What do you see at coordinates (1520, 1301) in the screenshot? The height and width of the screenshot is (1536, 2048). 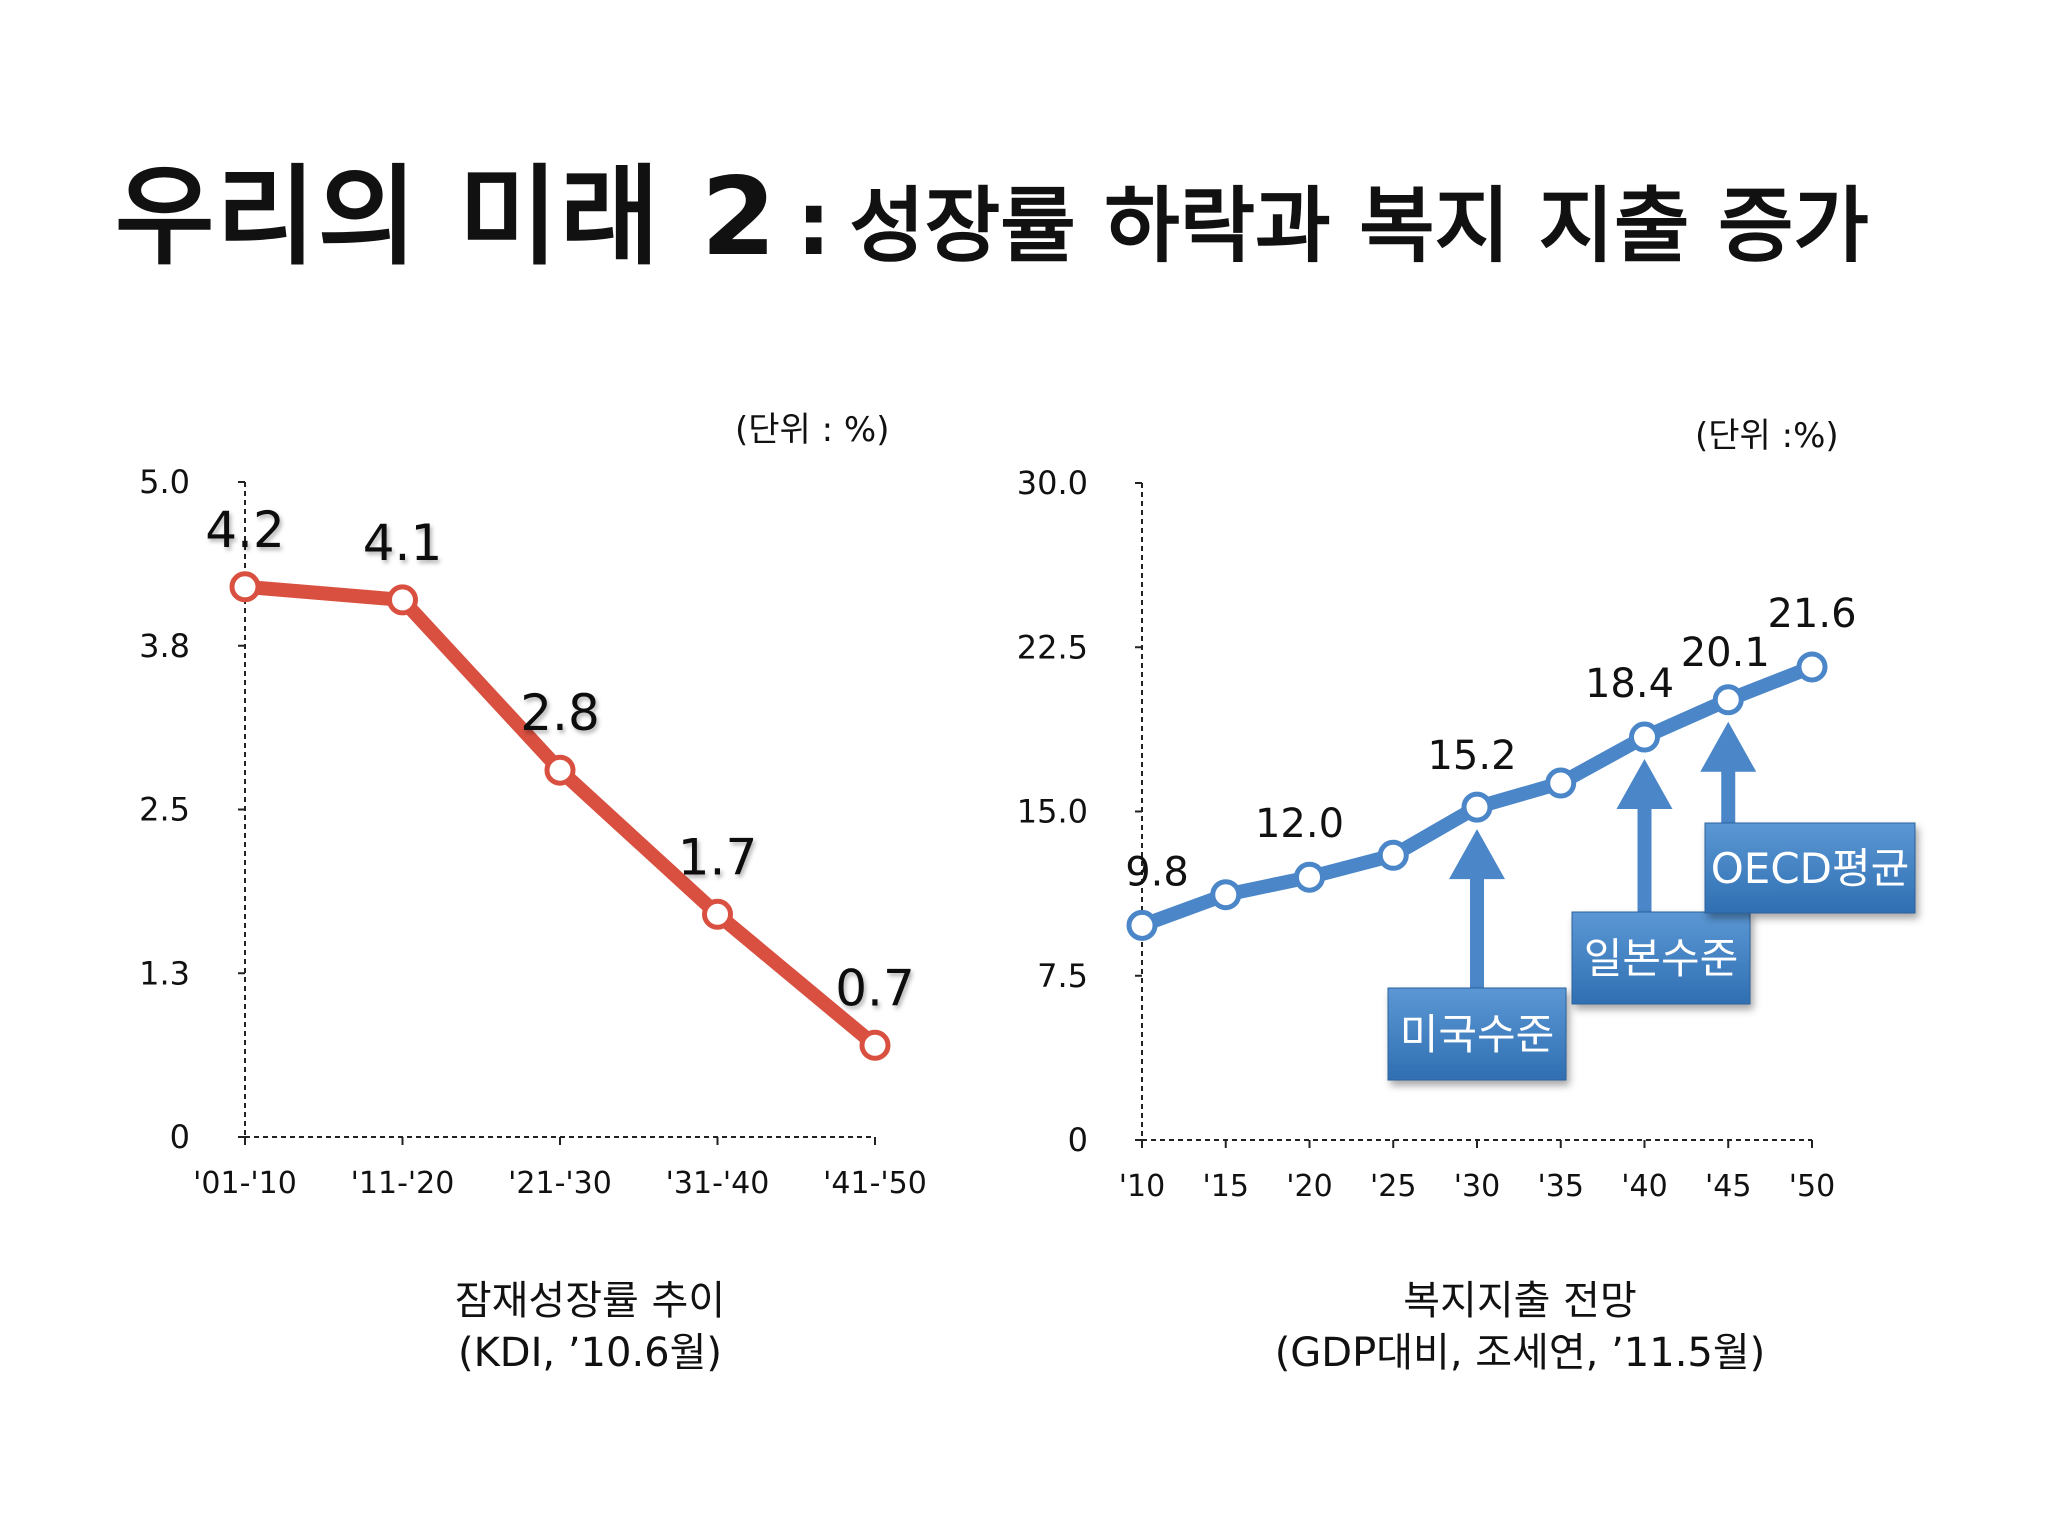 I see `right-chart-title: 복지지출 전망` at bounding box center [1520, 1301].